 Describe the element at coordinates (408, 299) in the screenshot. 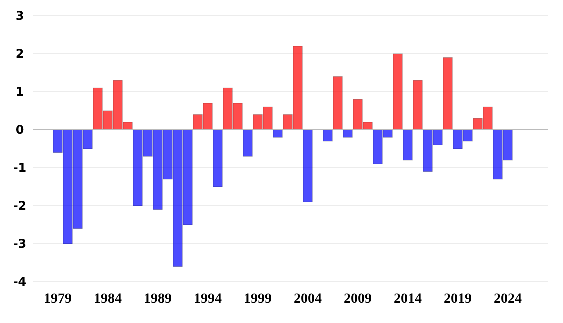

I see `x-tick-label: 2014` at that location.